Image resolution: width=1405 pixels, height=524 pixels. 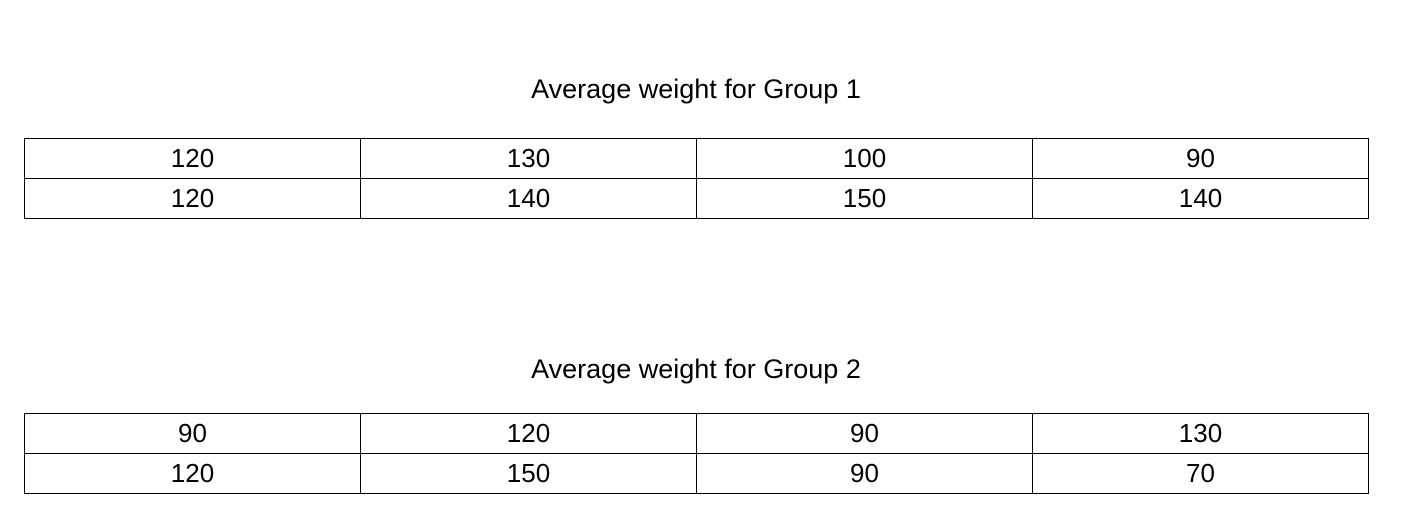 I want to click on data-table: 120 130 100 90 120 140 150 140, so click(x=696, y=178).